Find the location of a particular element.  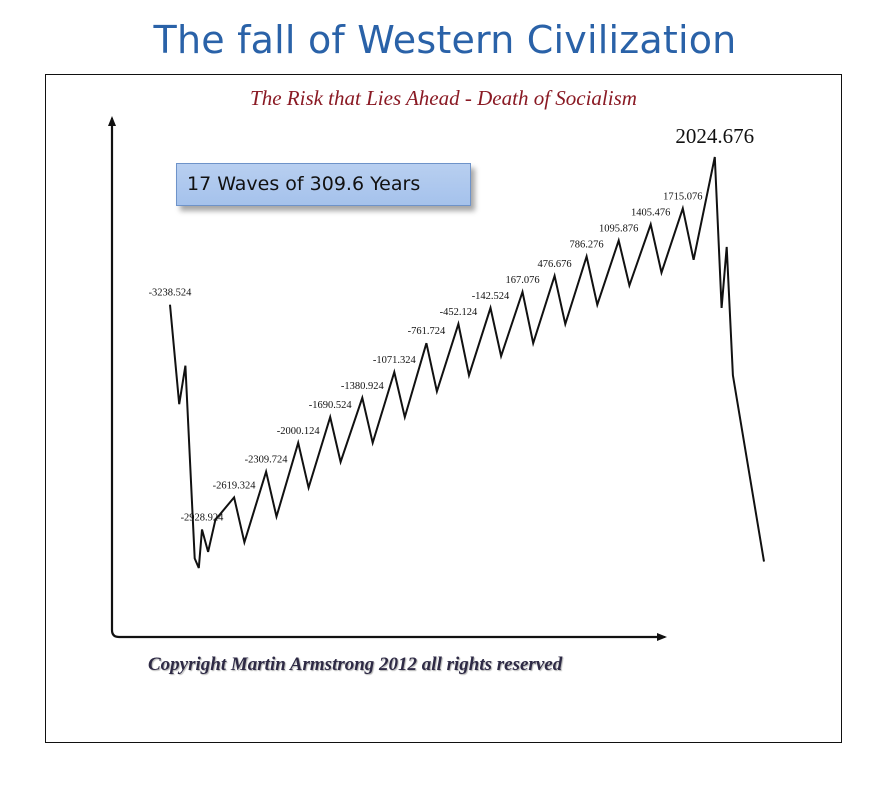

peak-label: -1380.924 is located at coordinates (363, 386).